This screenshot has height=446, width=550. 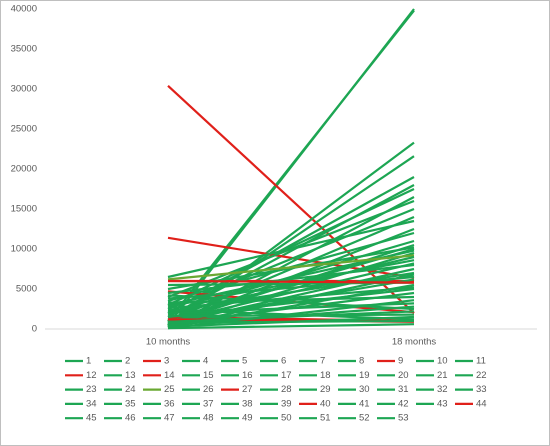 I want to click on legend-label: 1, so click(x=88, y=361).